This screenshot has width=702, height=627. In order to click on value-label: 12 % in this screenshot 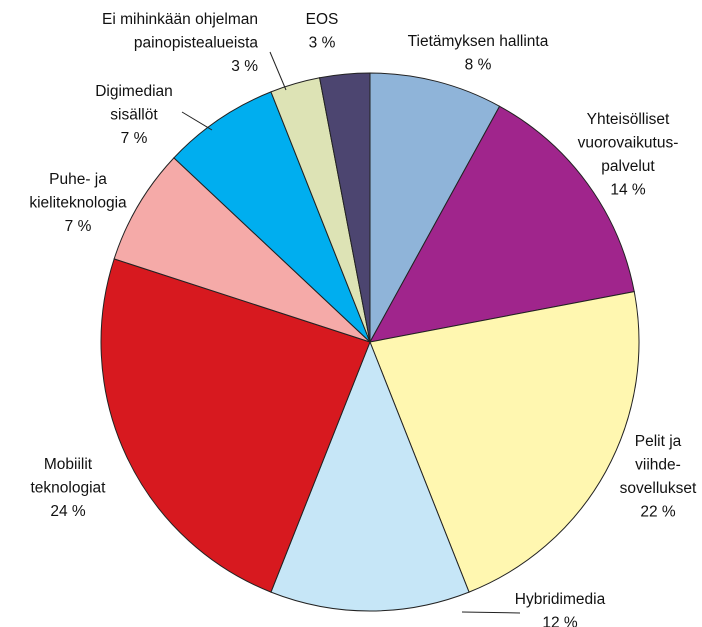, I will do `click(560, 621)`.